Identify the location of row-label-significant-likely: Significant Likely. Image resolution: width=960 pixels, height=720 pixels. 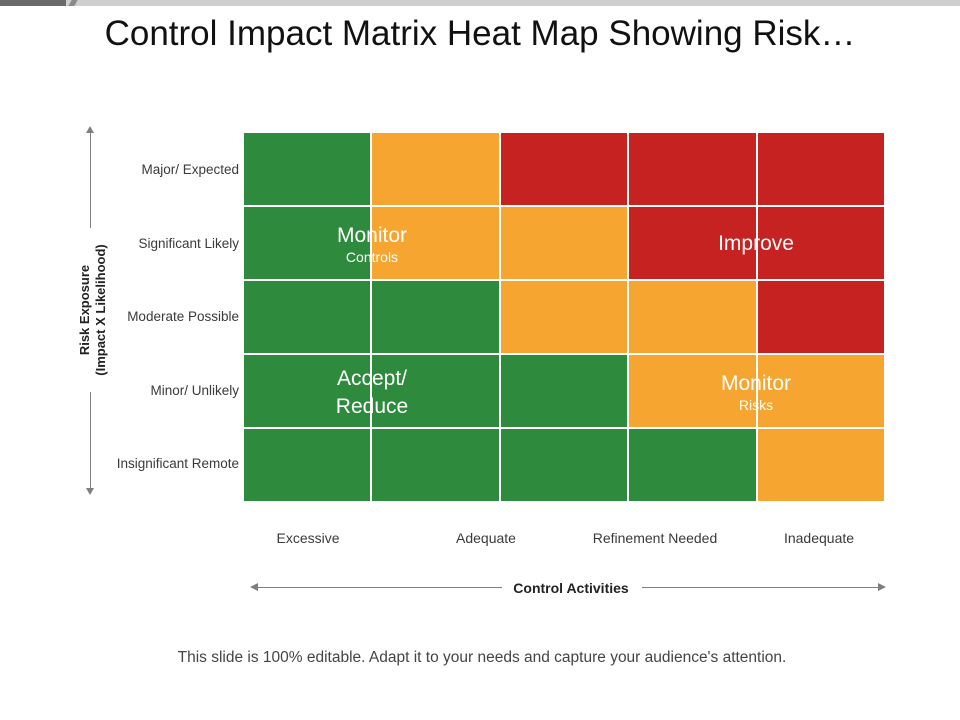
(188, 243).